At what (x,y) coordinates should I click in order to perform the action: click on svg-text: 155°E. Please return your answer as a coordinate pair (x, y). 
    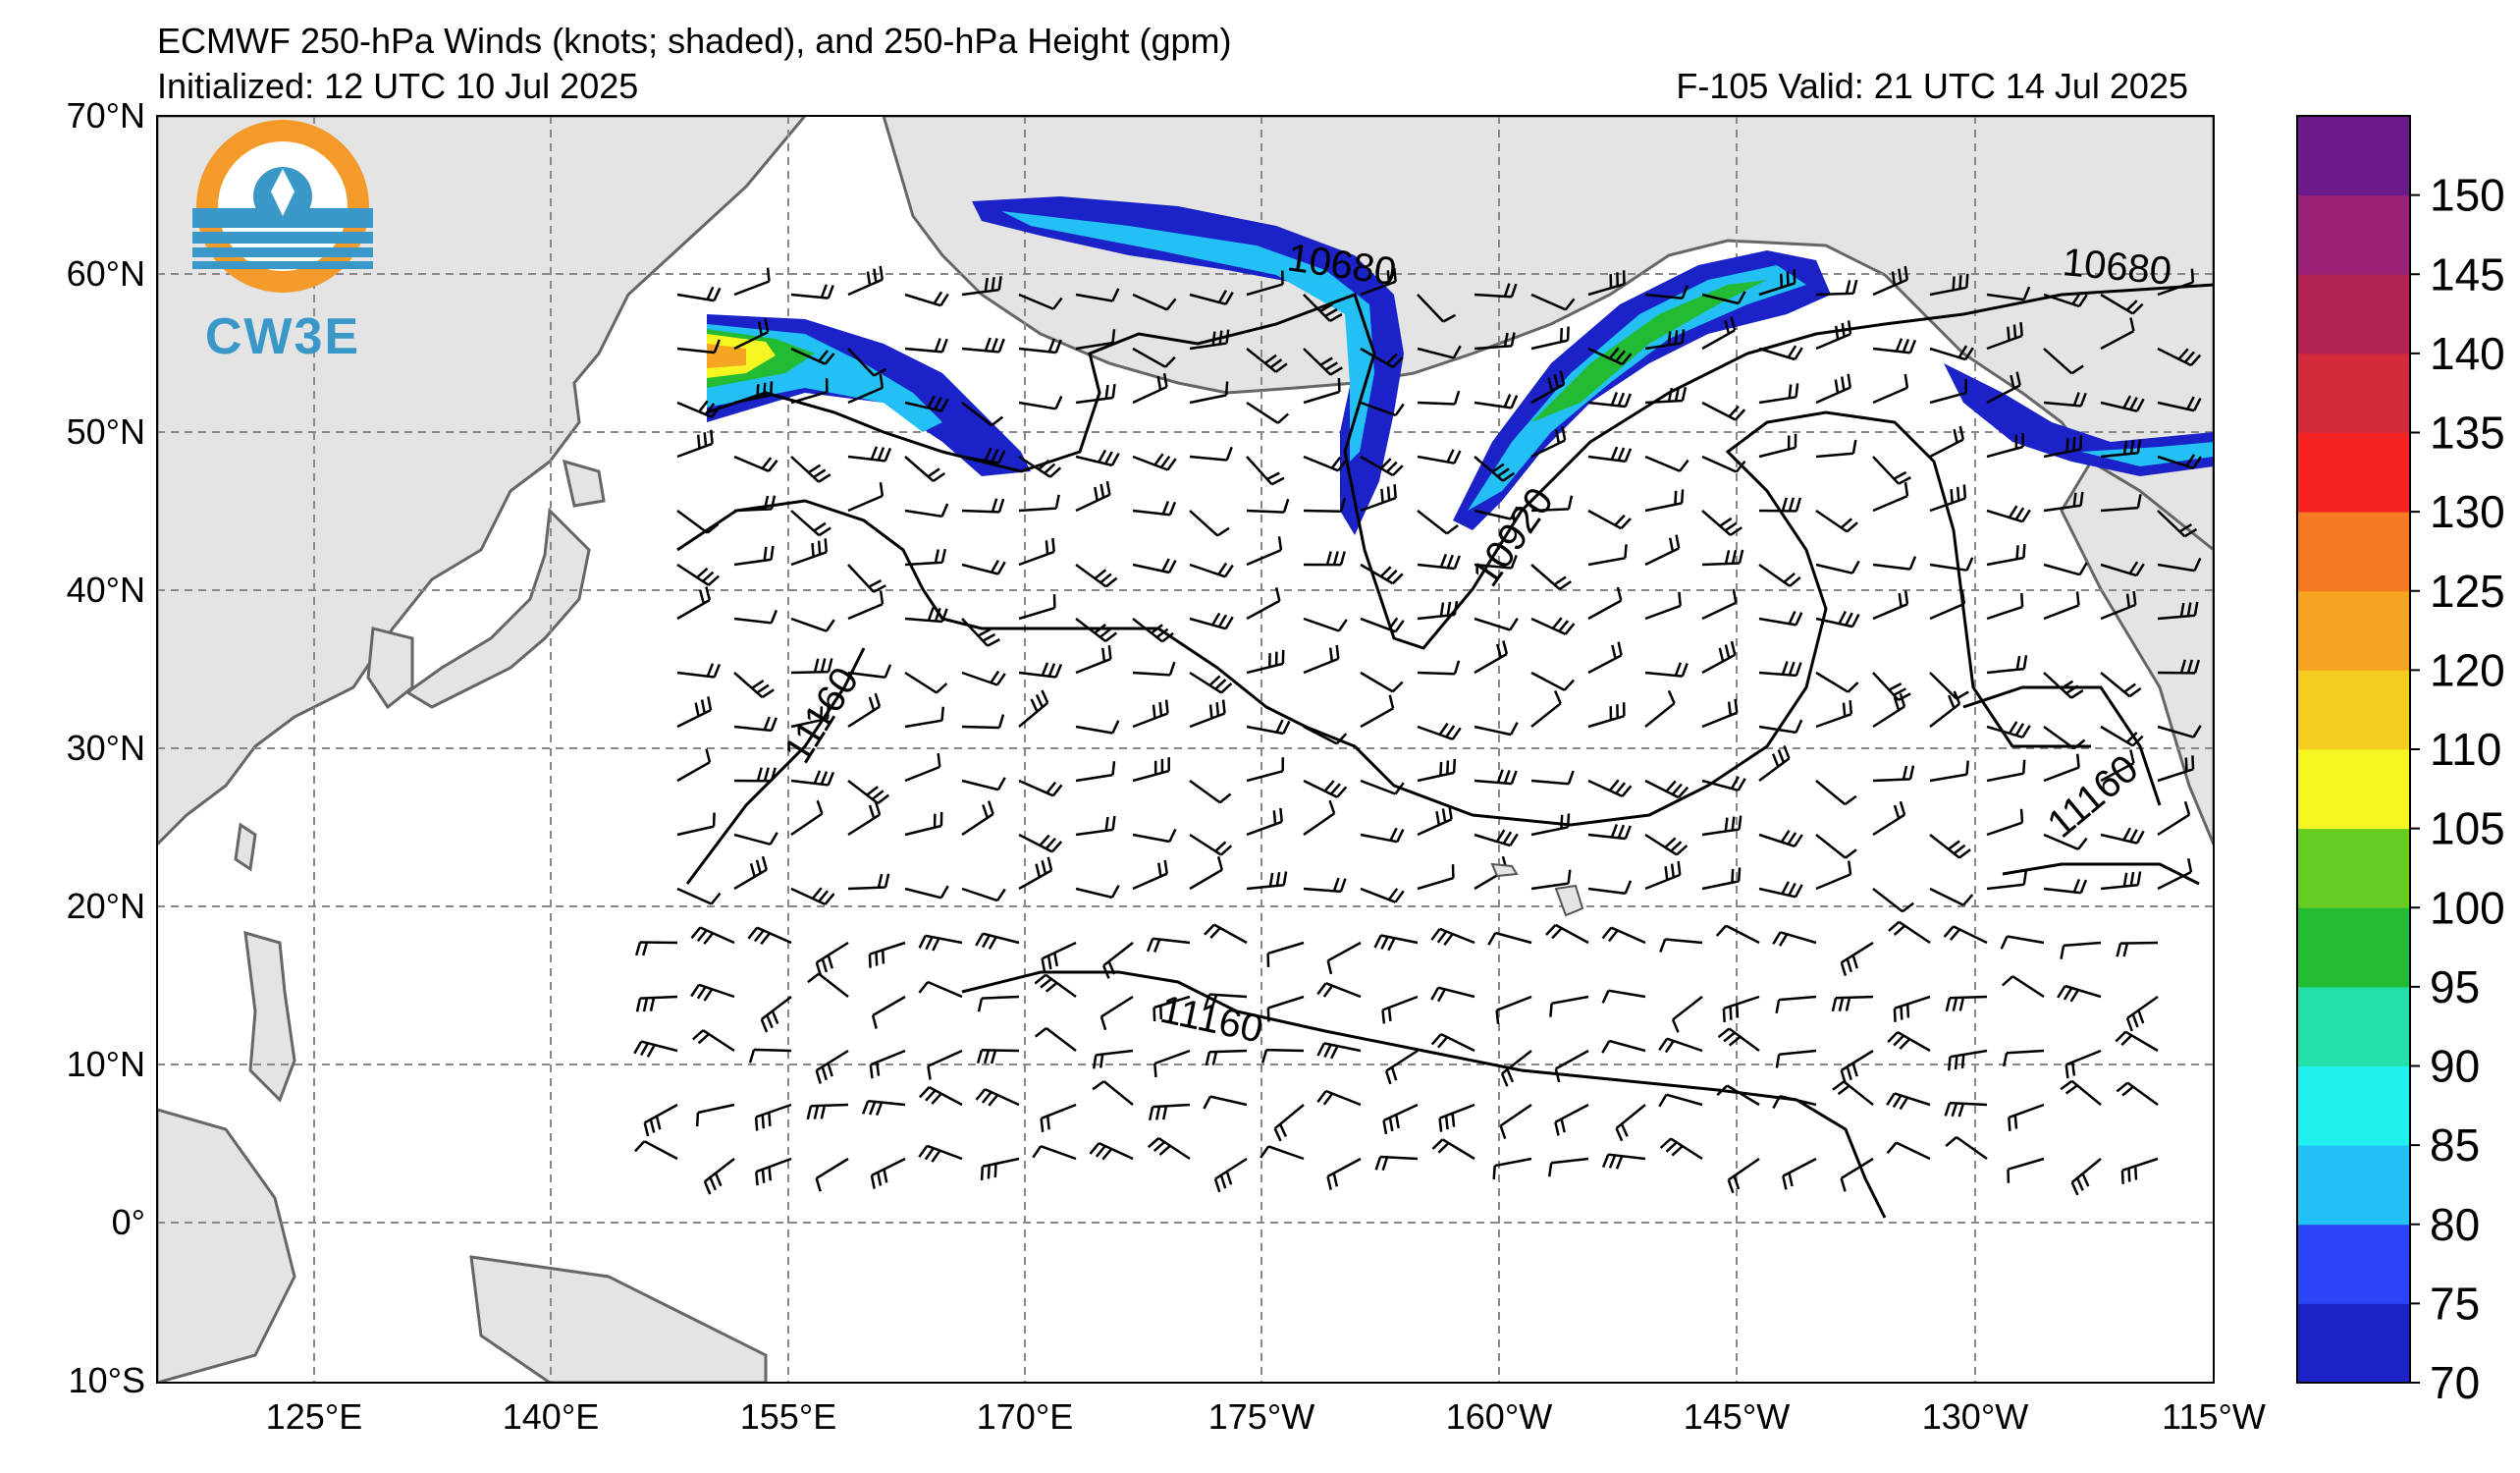
    Looking at the image, I should click on (788, 1416).